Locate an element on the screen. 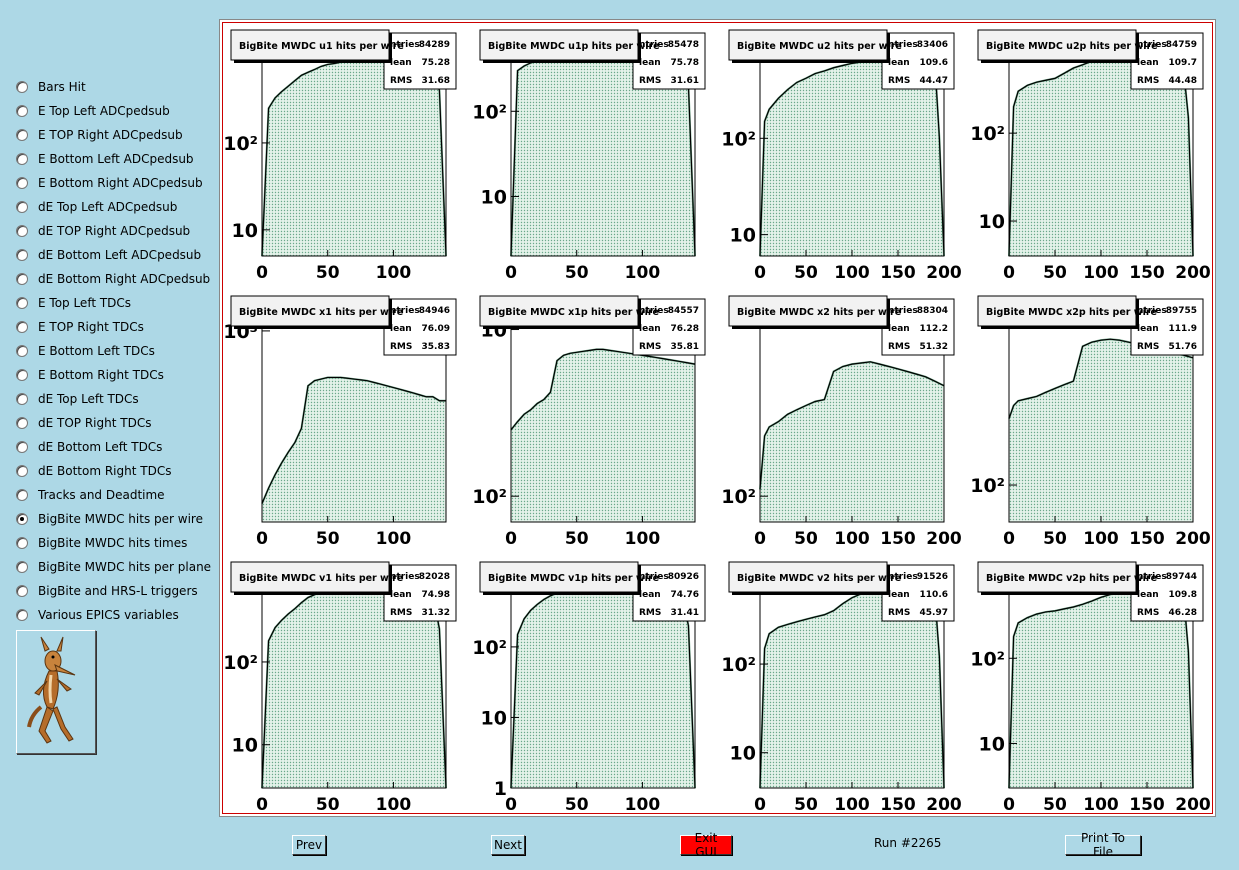 This screenshot has width=1239, height=870. plot-title: BigBite MWDC x2 hits per wire is located at coordinates (819, 312).